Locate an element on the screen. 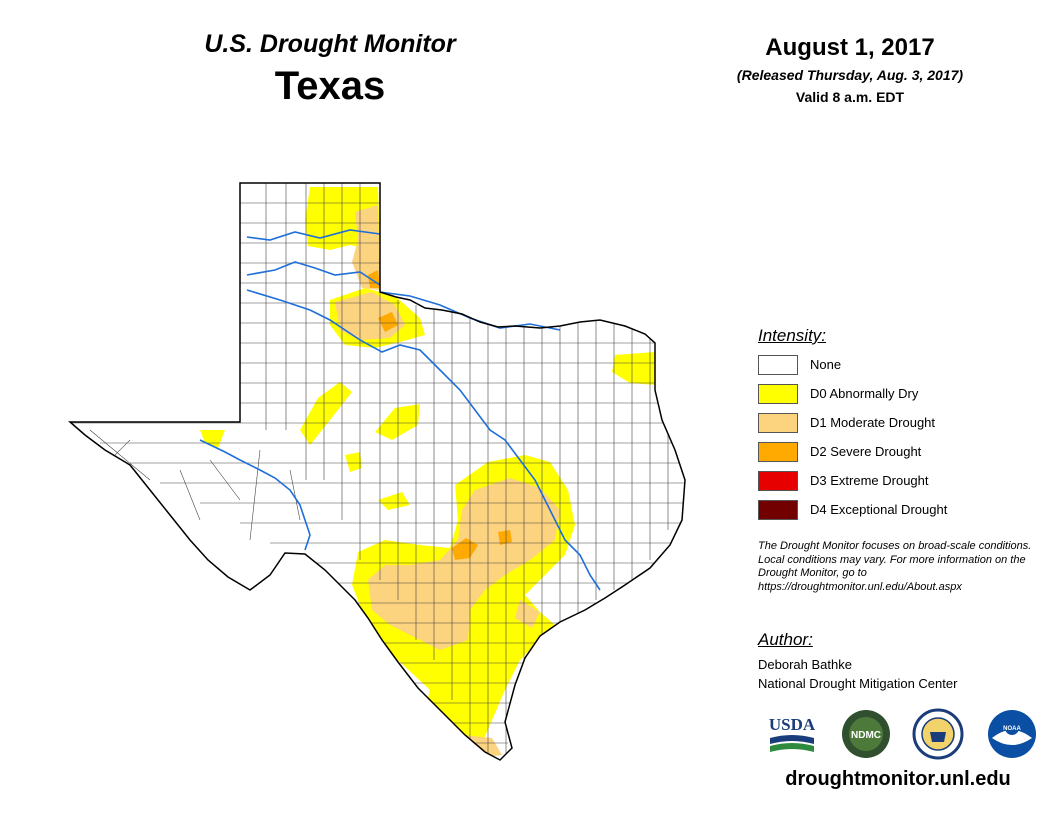 This screenshot has height=816, width=1056. legend-label: None is located at coordinates (826, 364).